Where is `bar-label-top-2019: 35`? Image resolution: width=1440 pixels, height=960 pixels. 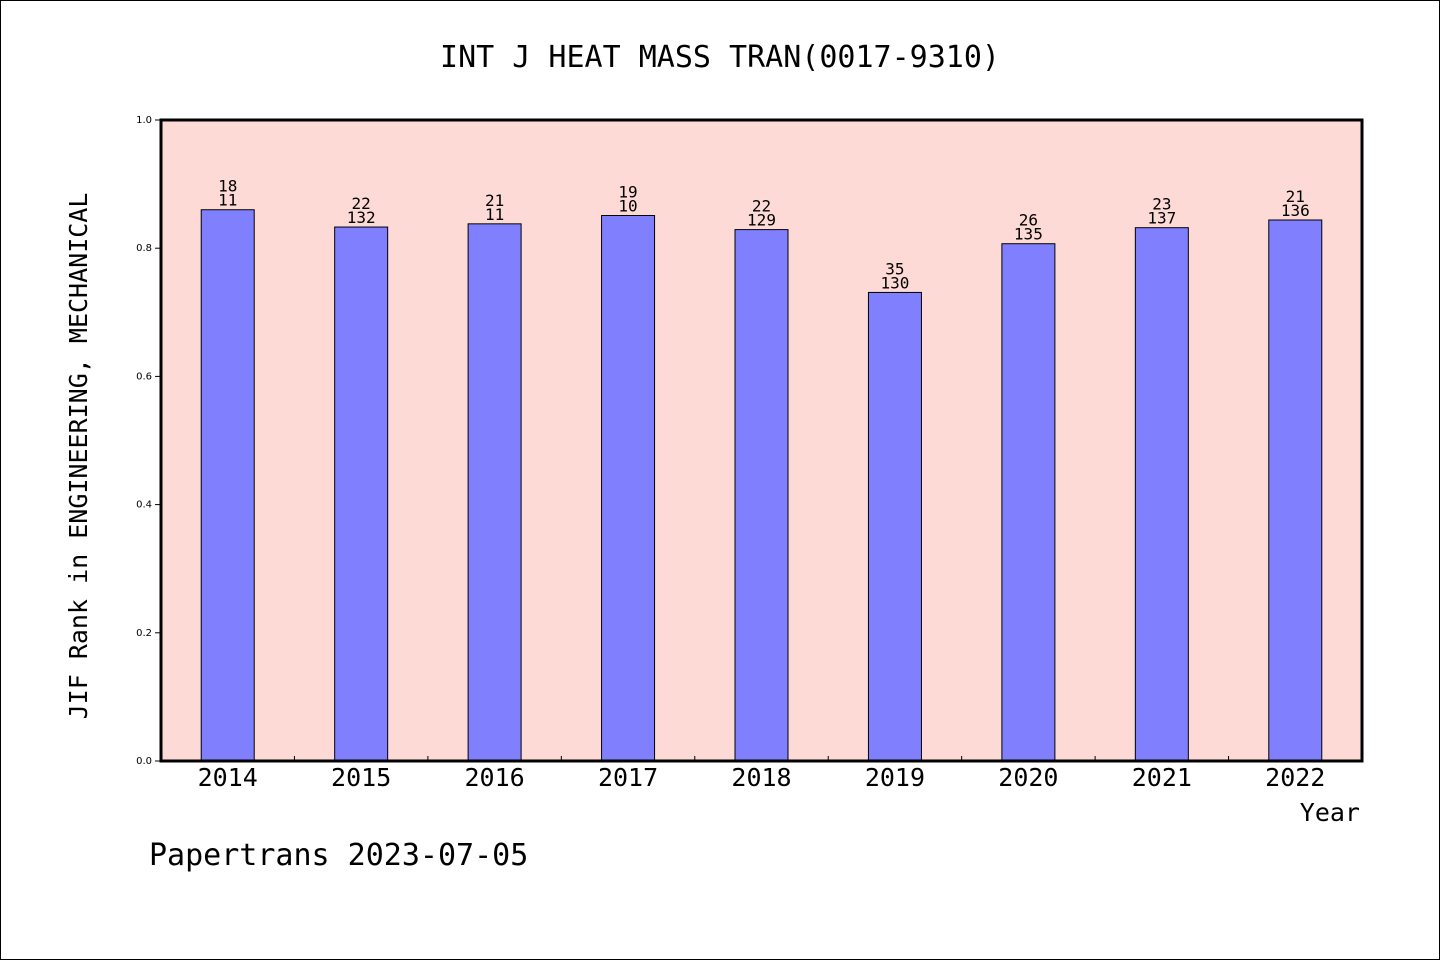
bar-label-top-2019: 35 is located at coordinates (894, 268).